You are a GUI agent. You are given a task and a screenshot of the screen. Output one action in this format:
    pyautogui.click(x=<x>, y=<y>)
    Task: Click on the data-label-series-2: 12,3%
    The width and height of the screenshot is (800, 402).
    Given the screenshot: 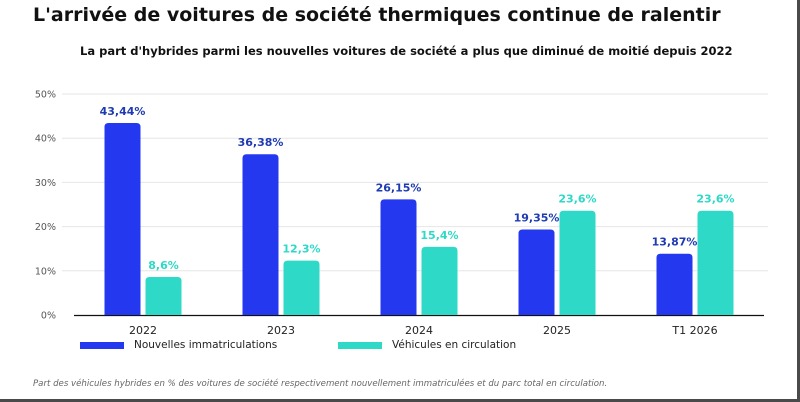 What is the action you would take?
    pyautogui.click(x=301, y=249)
    